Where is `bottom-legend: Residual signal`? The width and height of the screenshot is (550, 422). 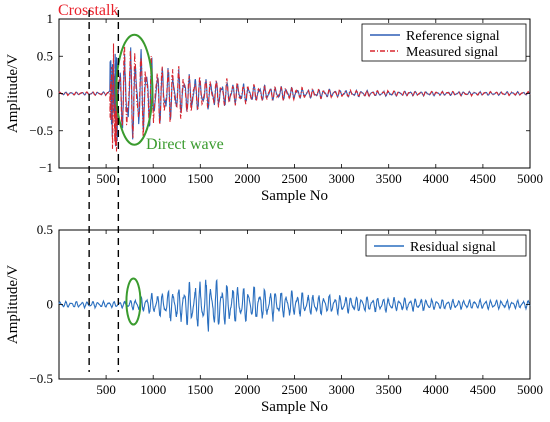
bottom-legend: Residual signal is located at coordinates (446, 245).